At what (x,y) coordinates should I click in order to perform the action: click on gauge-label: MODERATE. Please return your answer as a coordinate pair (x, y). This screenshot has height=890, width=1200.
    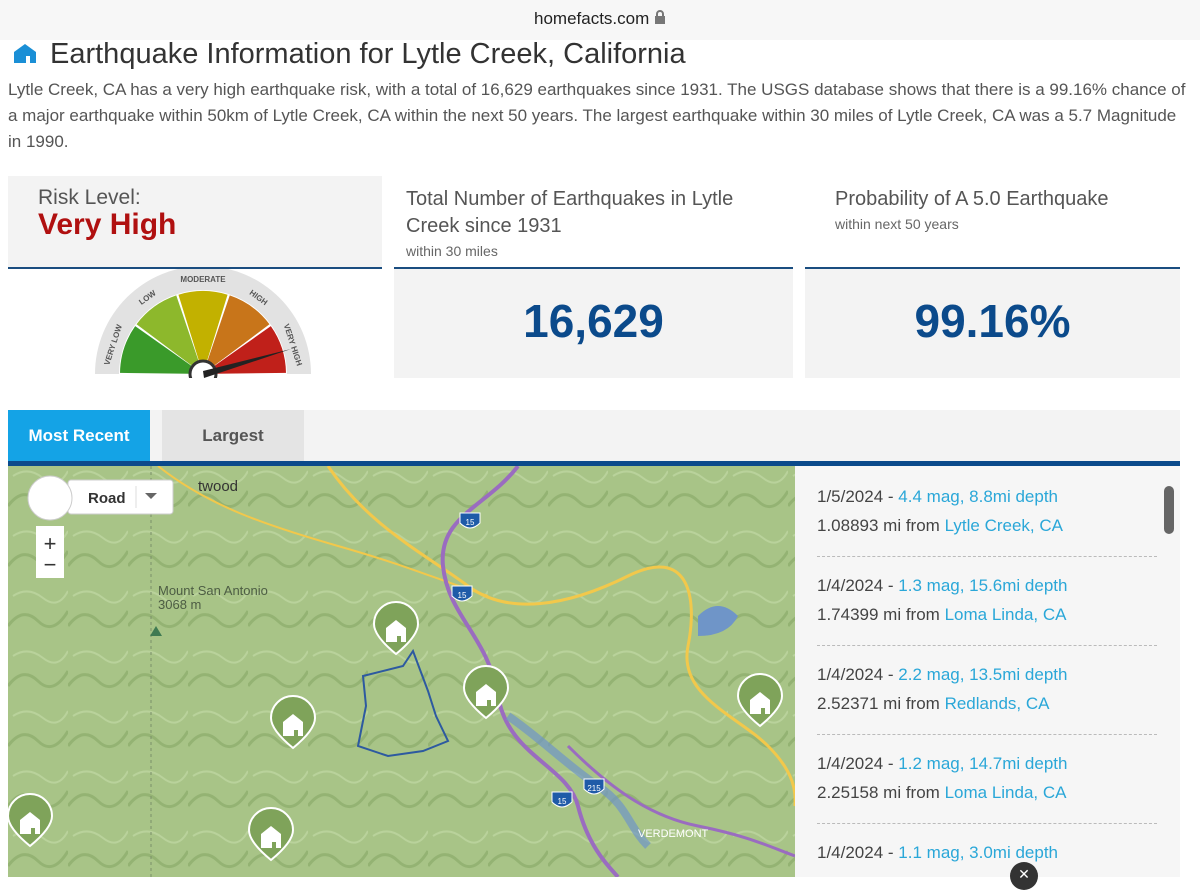
    Looking at the image, I should click on (203, 279).